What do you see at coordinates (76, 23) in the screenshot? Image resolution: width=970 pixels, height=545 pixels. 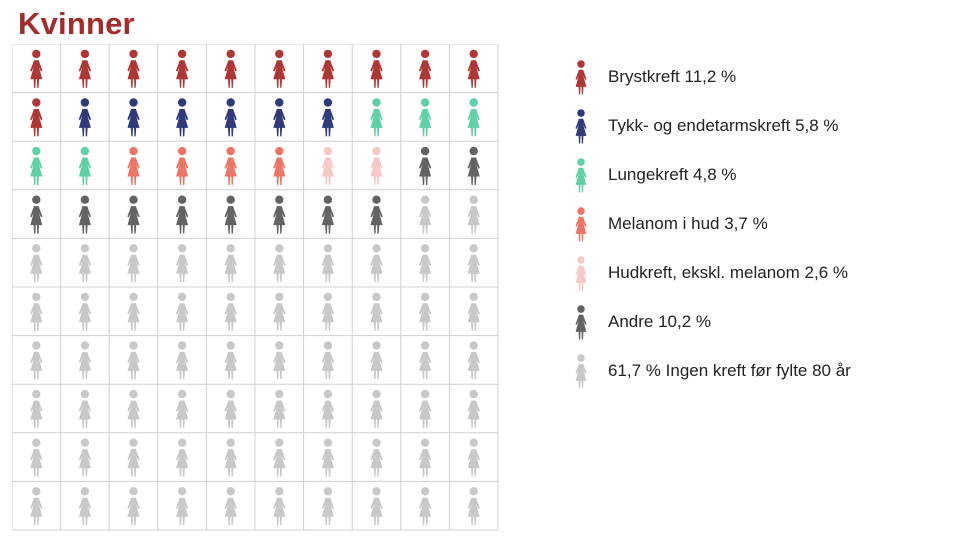 I see `chart-title: Kvinner` at bounding box center [76, 23].